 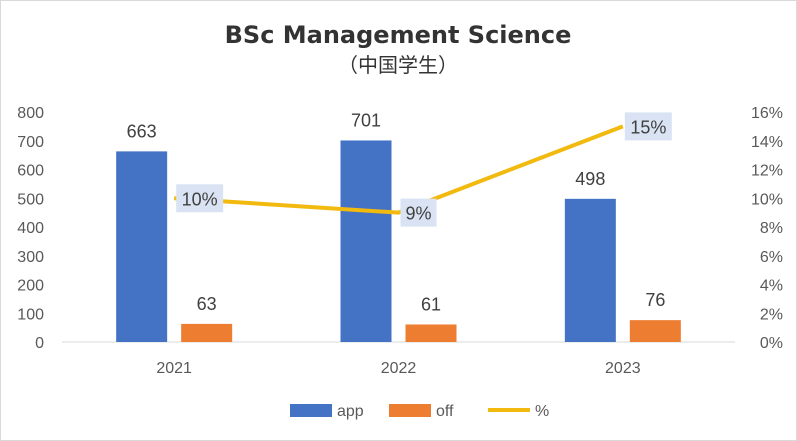 I want to click on right-tick-label: 12%, so click(x=767, y=171).